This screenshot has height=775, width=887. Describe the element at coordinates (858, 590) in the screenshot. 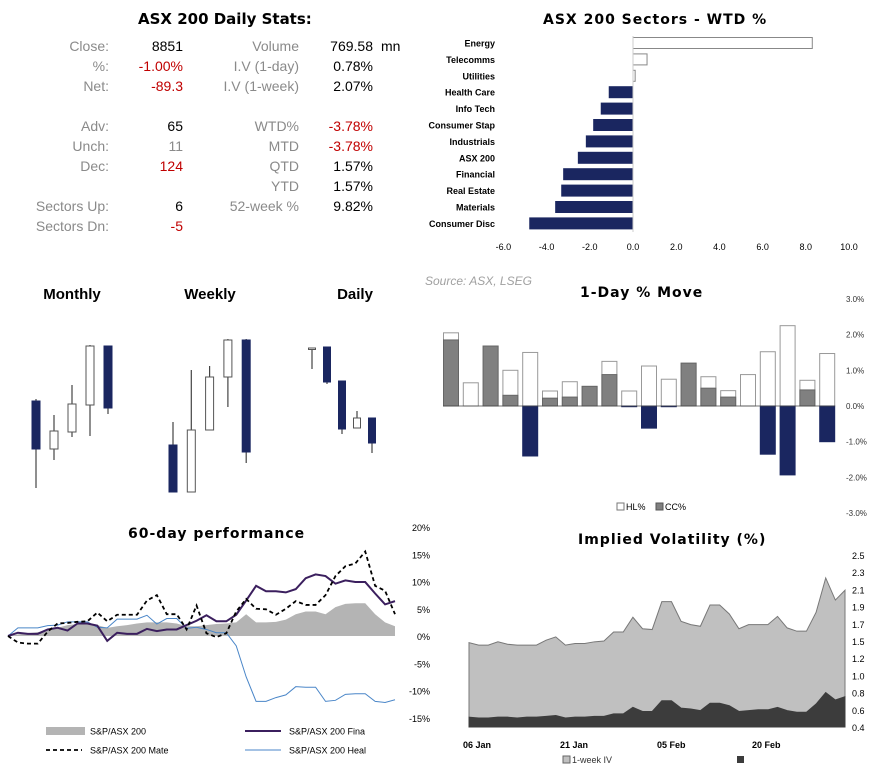

I see `y-tick-label: 2.1` at that location.